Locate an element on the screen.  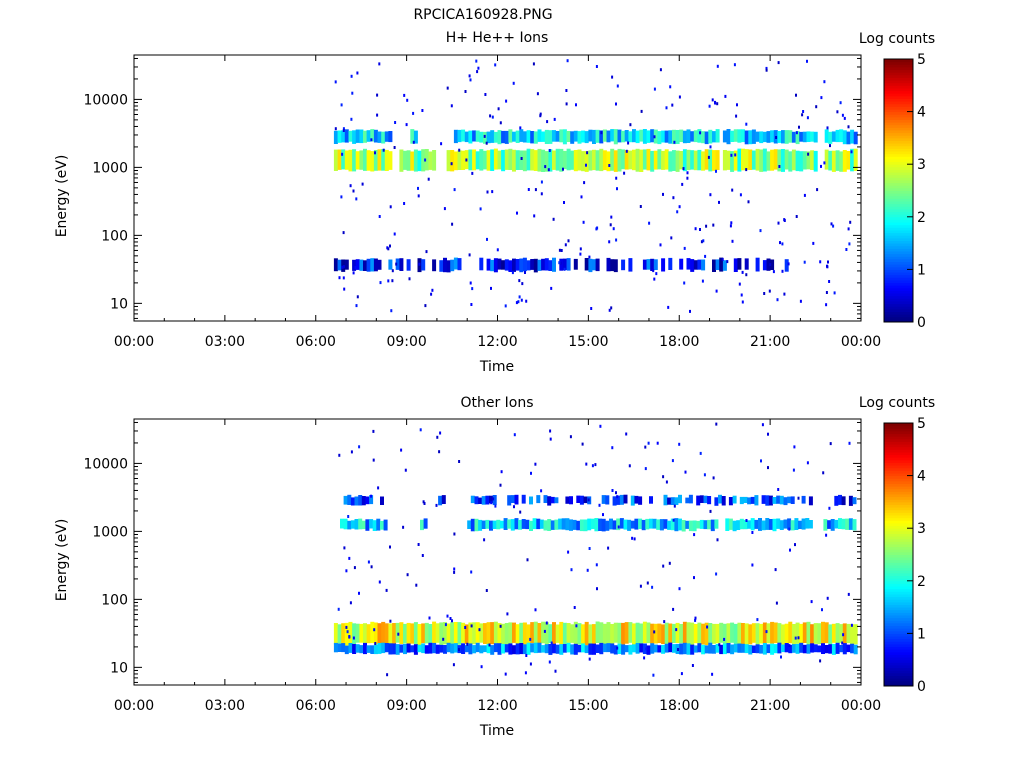
x-tick-label: 00:00 is located at coordinates (861, 706).